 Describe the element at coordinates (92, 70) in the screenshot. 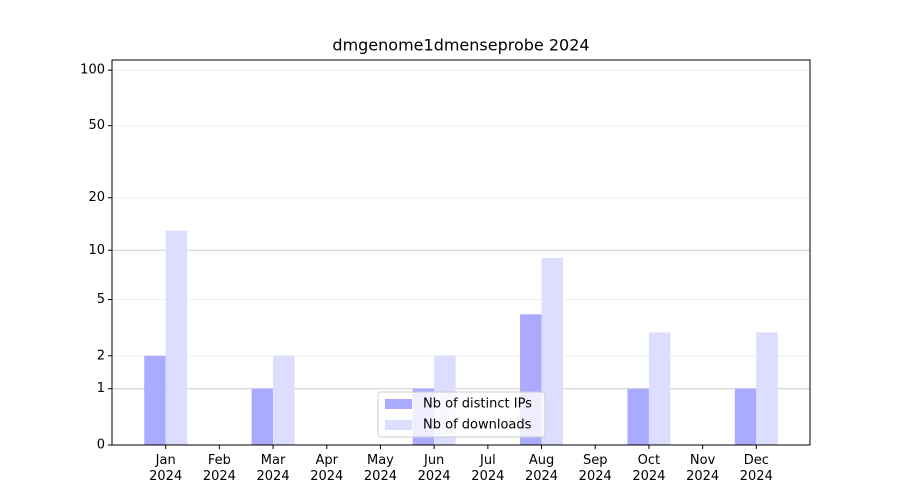

I see `y-tick-label: 100` at that location.